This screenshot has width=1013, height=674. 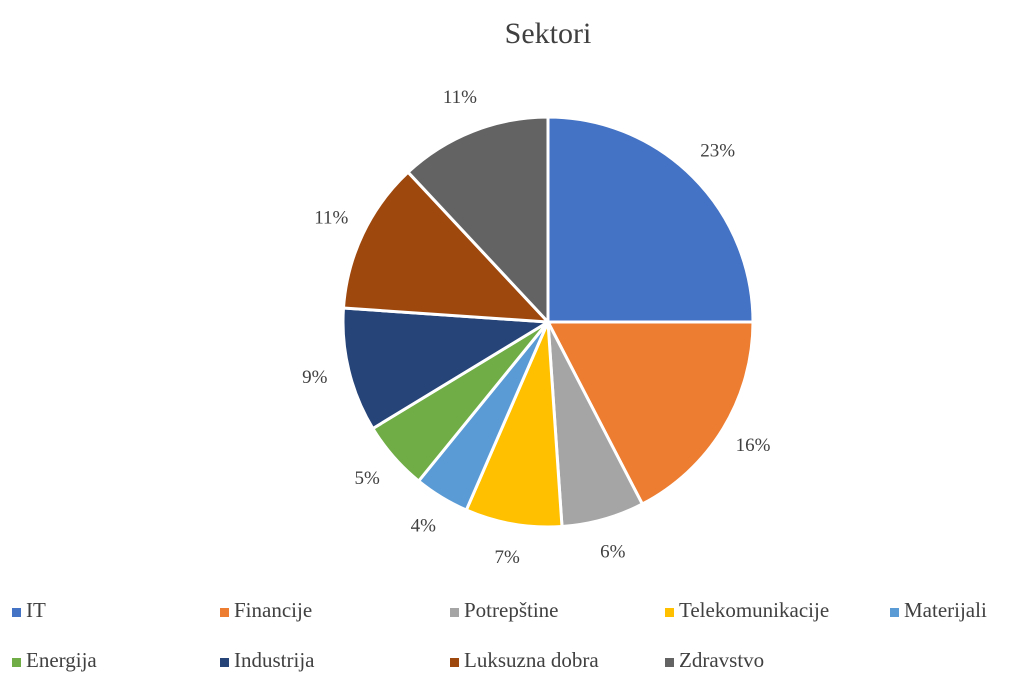 What do you see at coordinates (508, 557) in the screenshot?
I see `data-label: 7%` at bounding box center [508, 557].